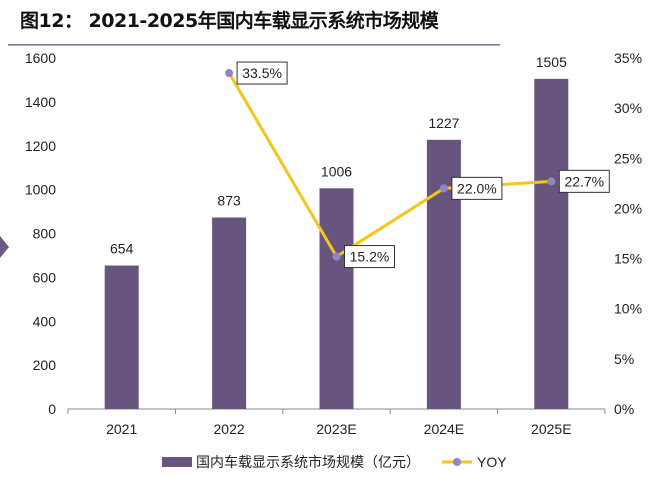 The height and width of the screenshot is (477, 663). I want to click on bar-data-label: 1006, so click(336, 171).